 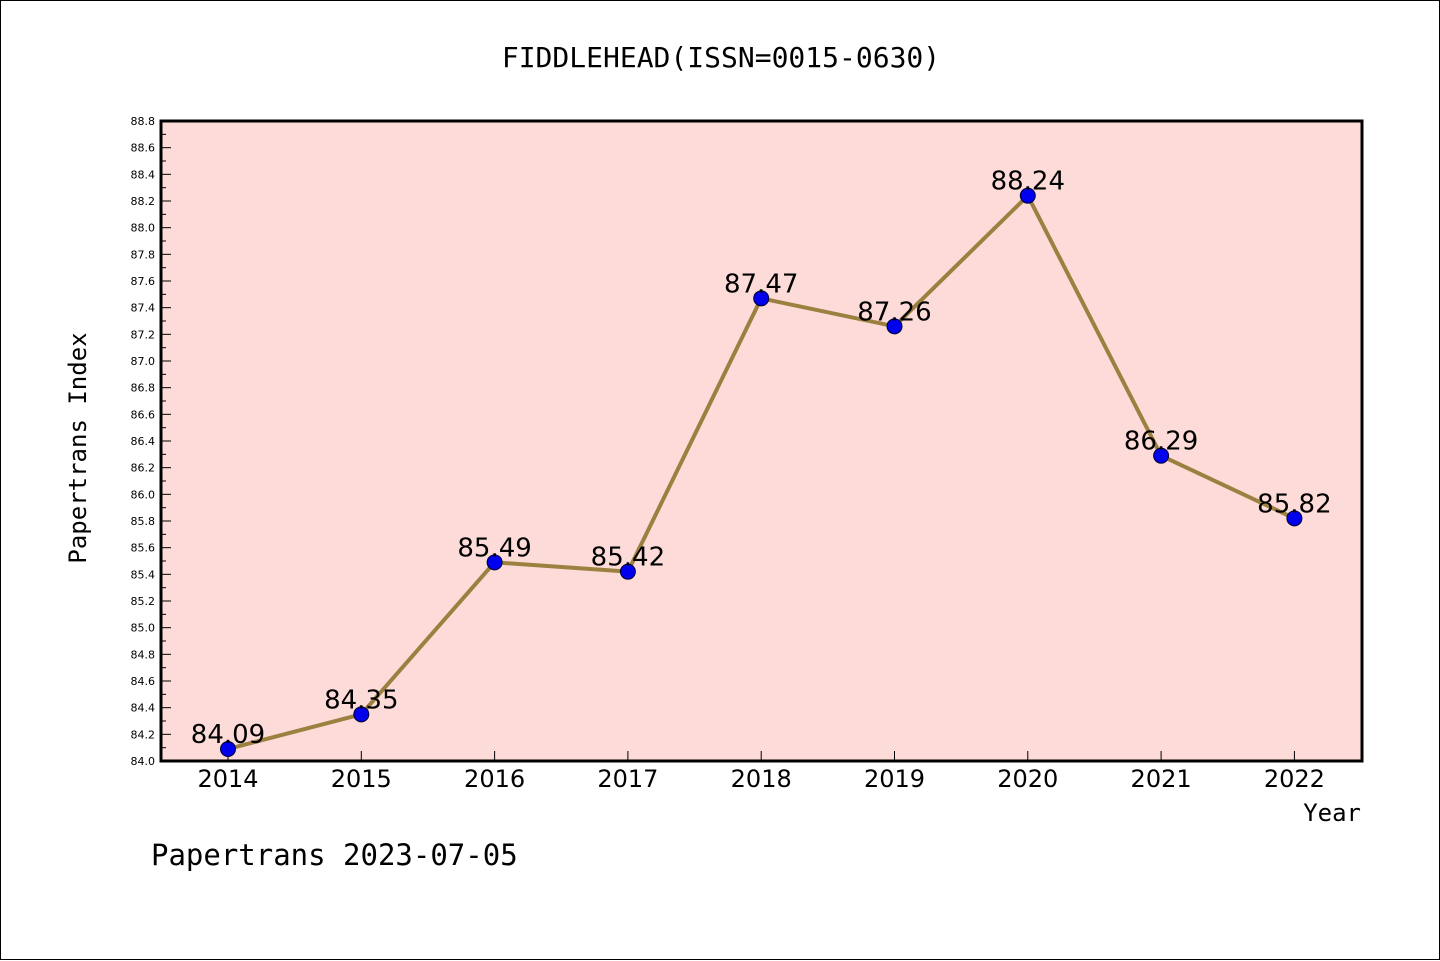 What do you see at coordinates (143, 628) in the screenshot?
I see `y-tick-label: 85.0` at bounding box center [143, 628].